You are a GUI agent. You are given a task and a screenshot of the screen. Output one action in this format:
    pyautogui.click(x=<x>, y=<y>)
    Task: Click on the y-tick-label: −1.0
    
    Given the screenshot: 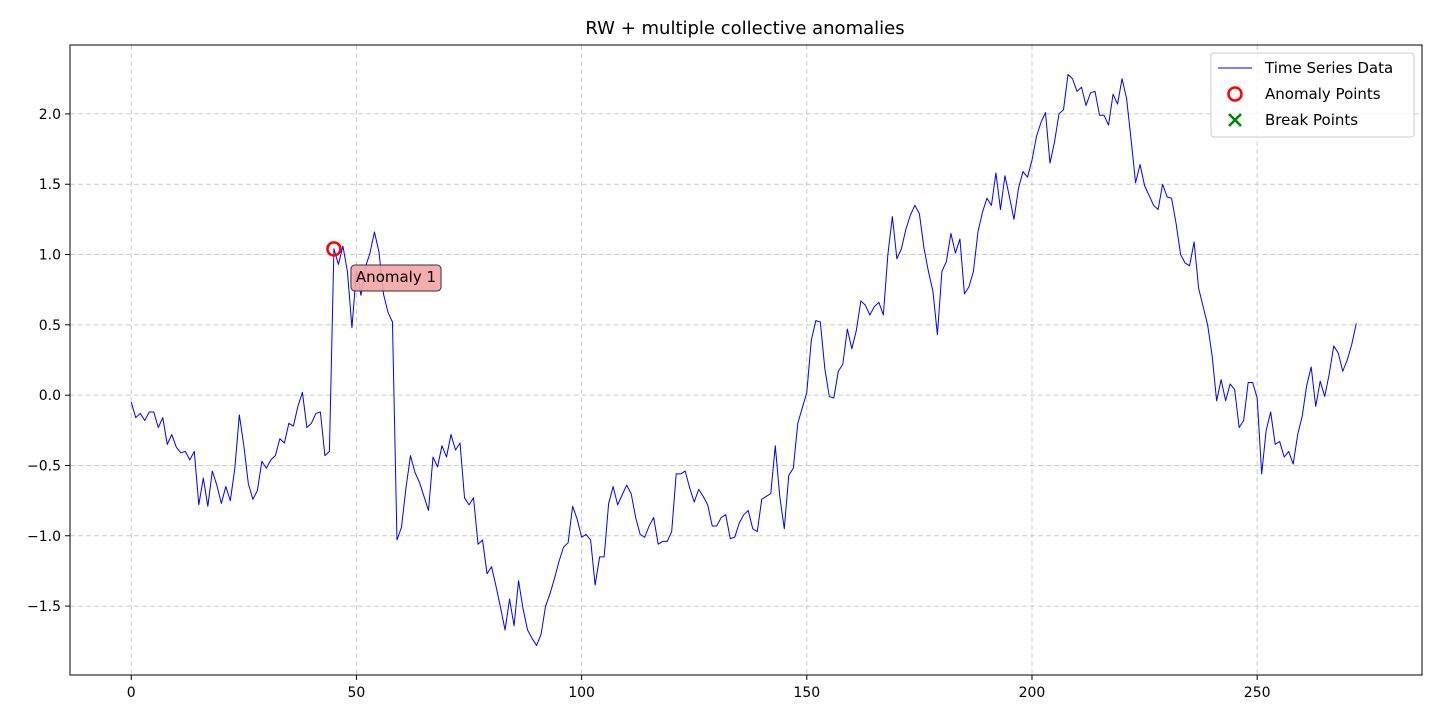 What is the action you would take?
    pyautogui.click(x=44, y=537)
    